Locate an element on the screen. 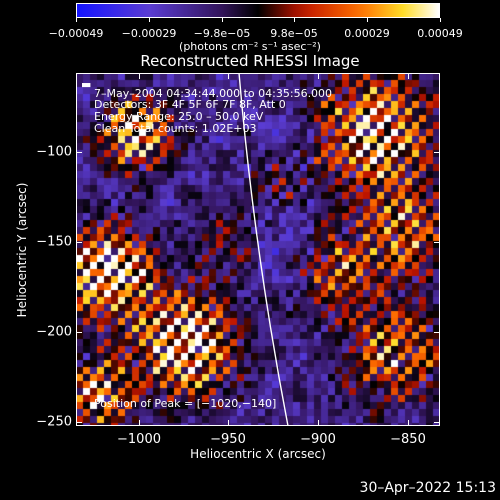 This screenshot has width=500, height=500. annotation-clean-counts: Clean Total counts: 1.02E+03 is located at coordinates (175, 128).